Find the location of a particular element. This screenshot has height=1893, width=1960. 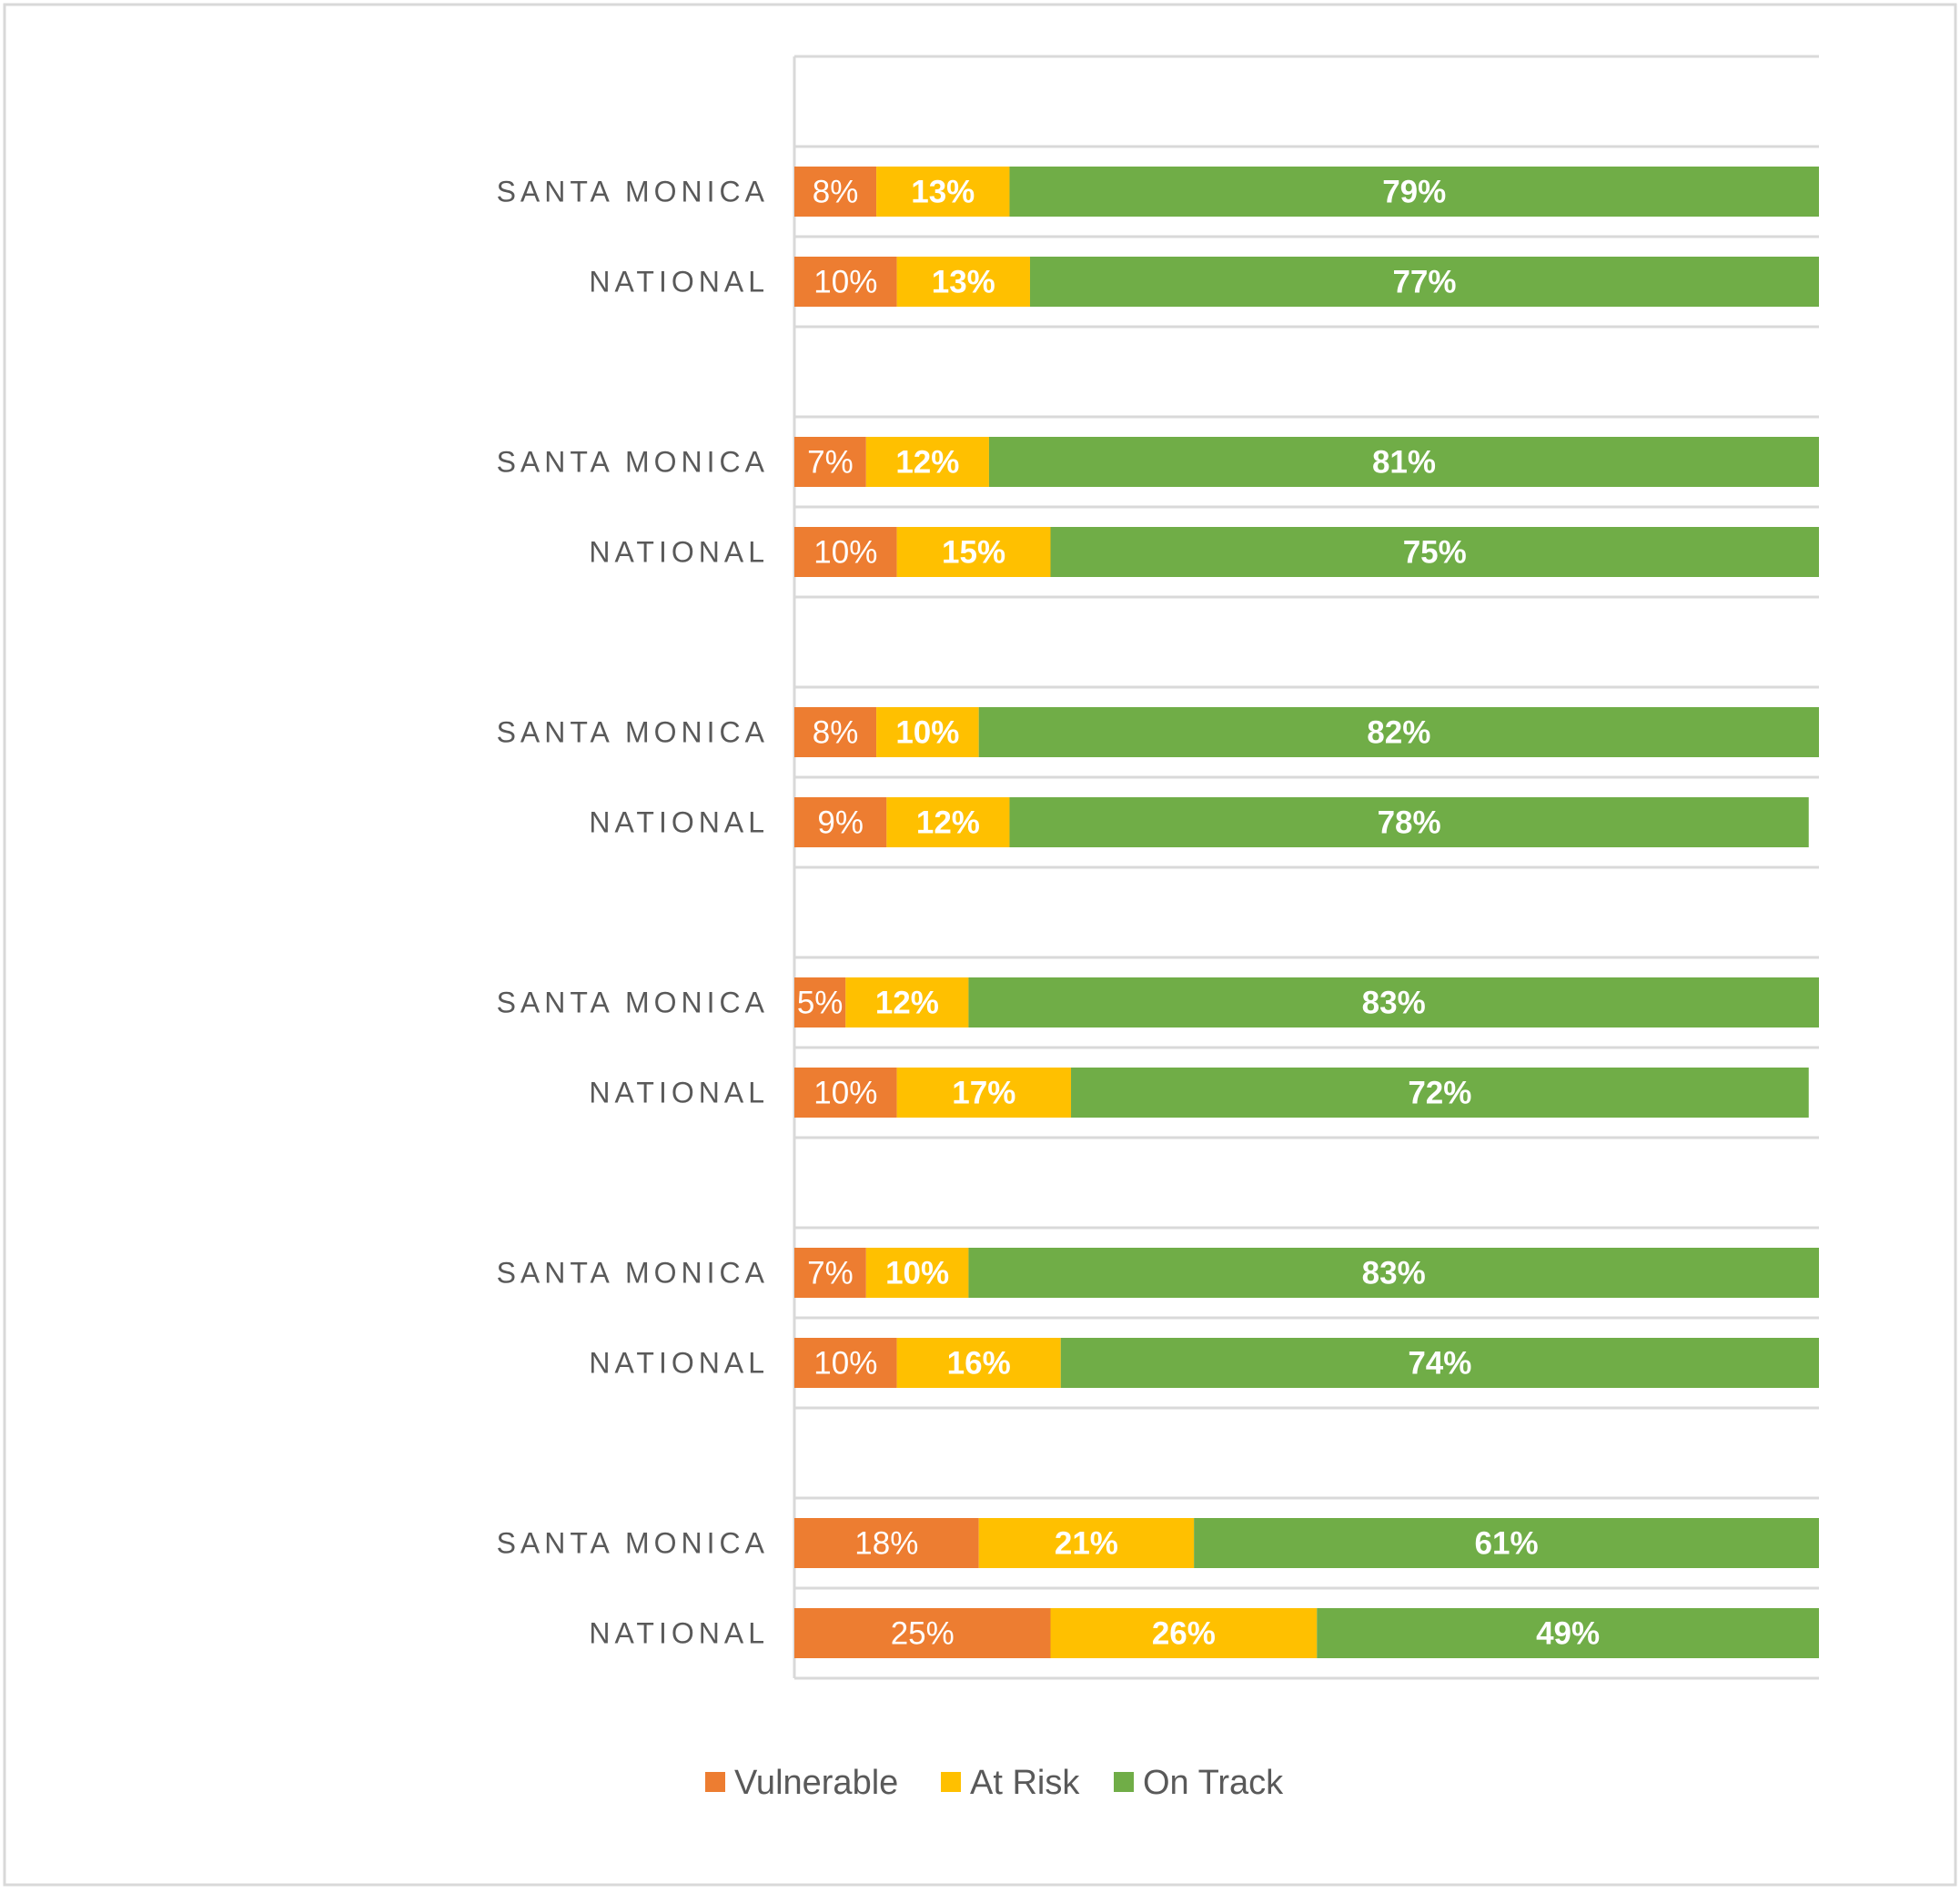

data-label: 13% is located at coordinates (943, 192).